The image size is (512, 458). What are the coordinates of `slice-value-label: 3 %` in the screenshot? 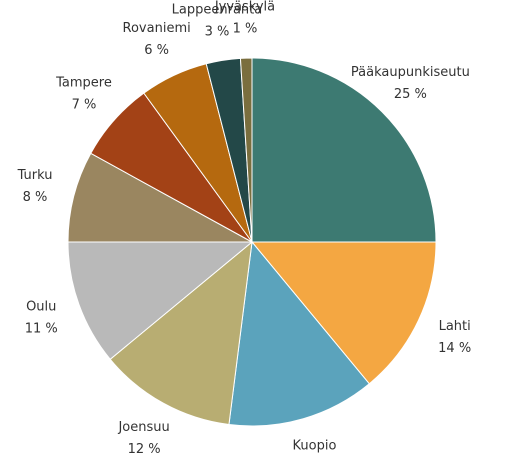 It's located at (217, 31).